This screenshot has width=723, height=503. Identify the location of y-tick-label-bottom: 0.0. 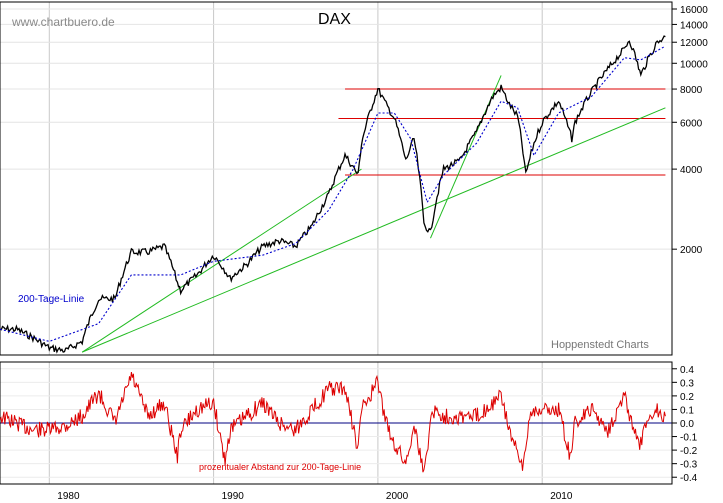
(687, 424).